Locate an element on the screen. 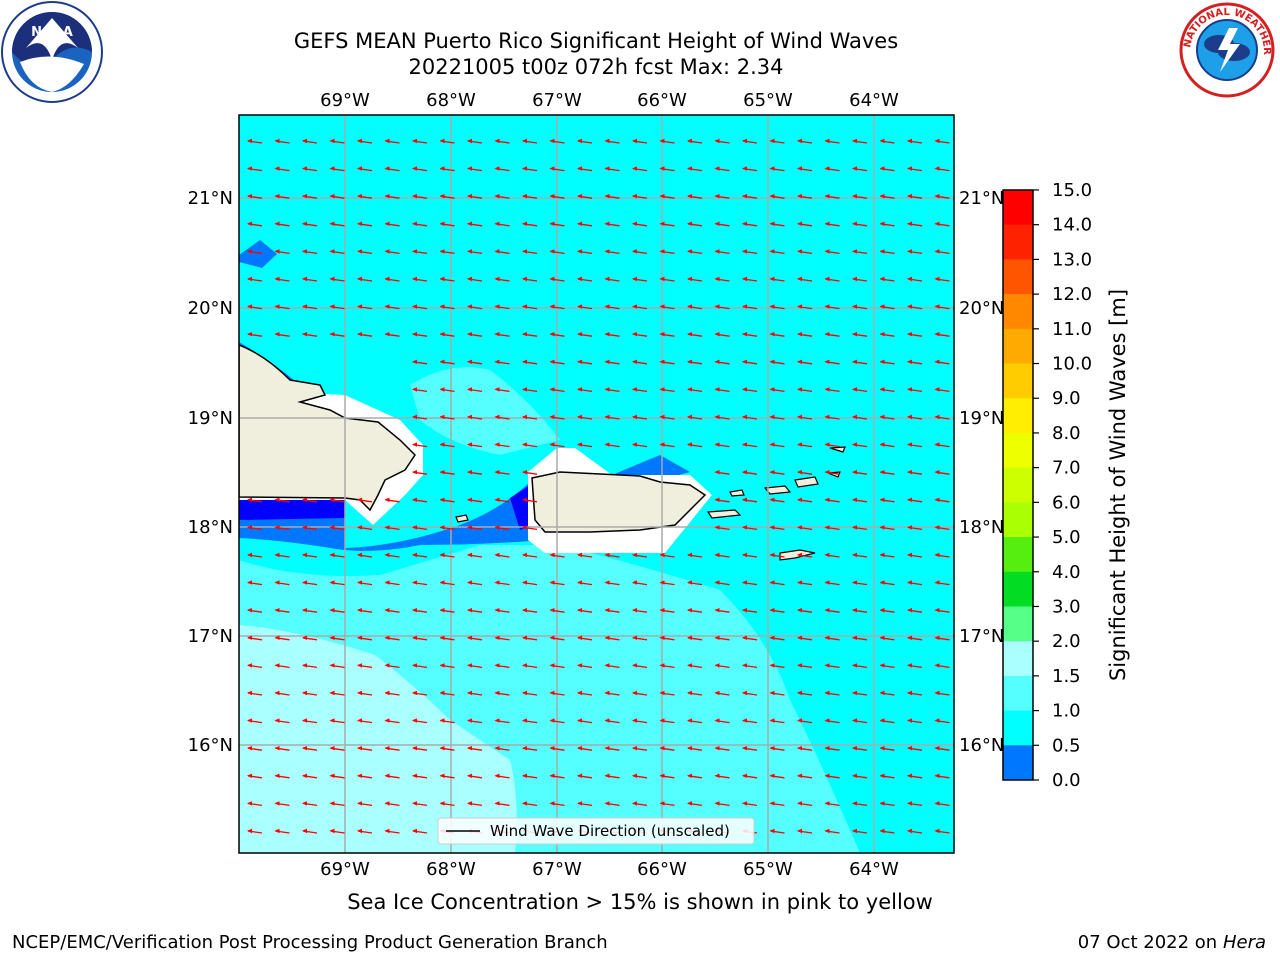 The width and height of the screenshot is (1280, 960). longitude-labels-top: 69°W 68°W 67°W 66°W 65°W 64°W is located at coordinates (609, 100).